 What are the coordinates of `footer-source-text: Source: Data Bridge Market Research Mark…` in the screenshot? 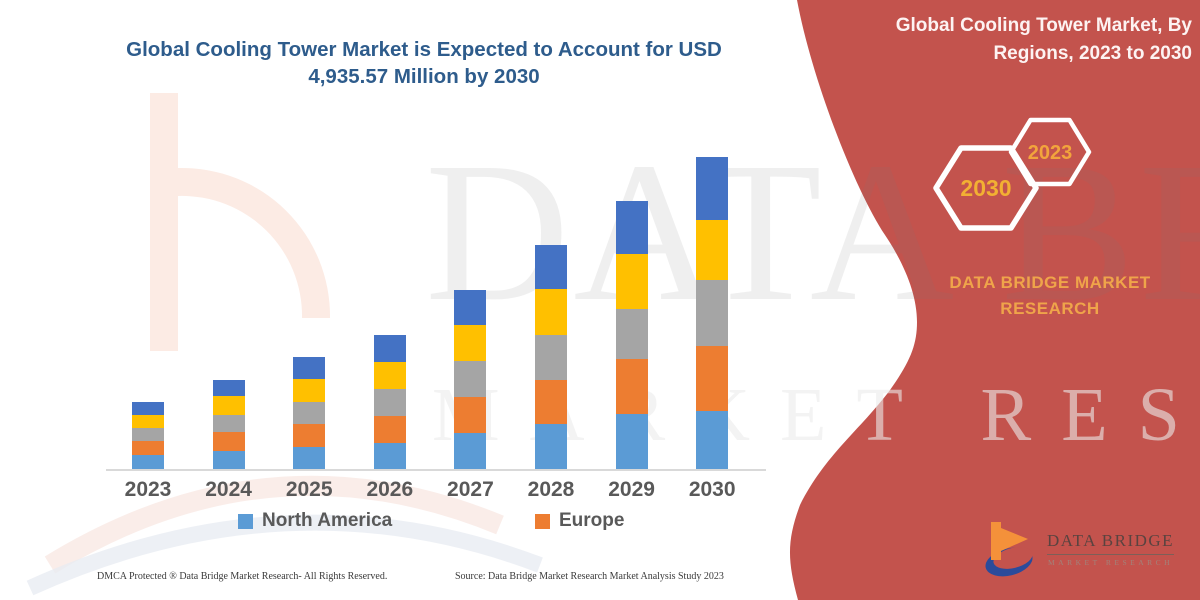 It's located at (589, 576).